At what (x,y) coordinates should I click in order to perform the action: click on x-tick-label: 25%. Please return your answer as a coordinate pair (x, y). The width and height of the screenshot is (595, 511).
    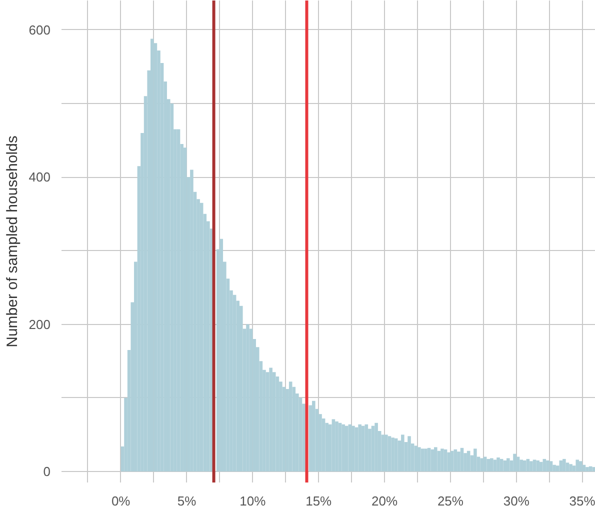
    Looking at the image, I should click on (450, 501).